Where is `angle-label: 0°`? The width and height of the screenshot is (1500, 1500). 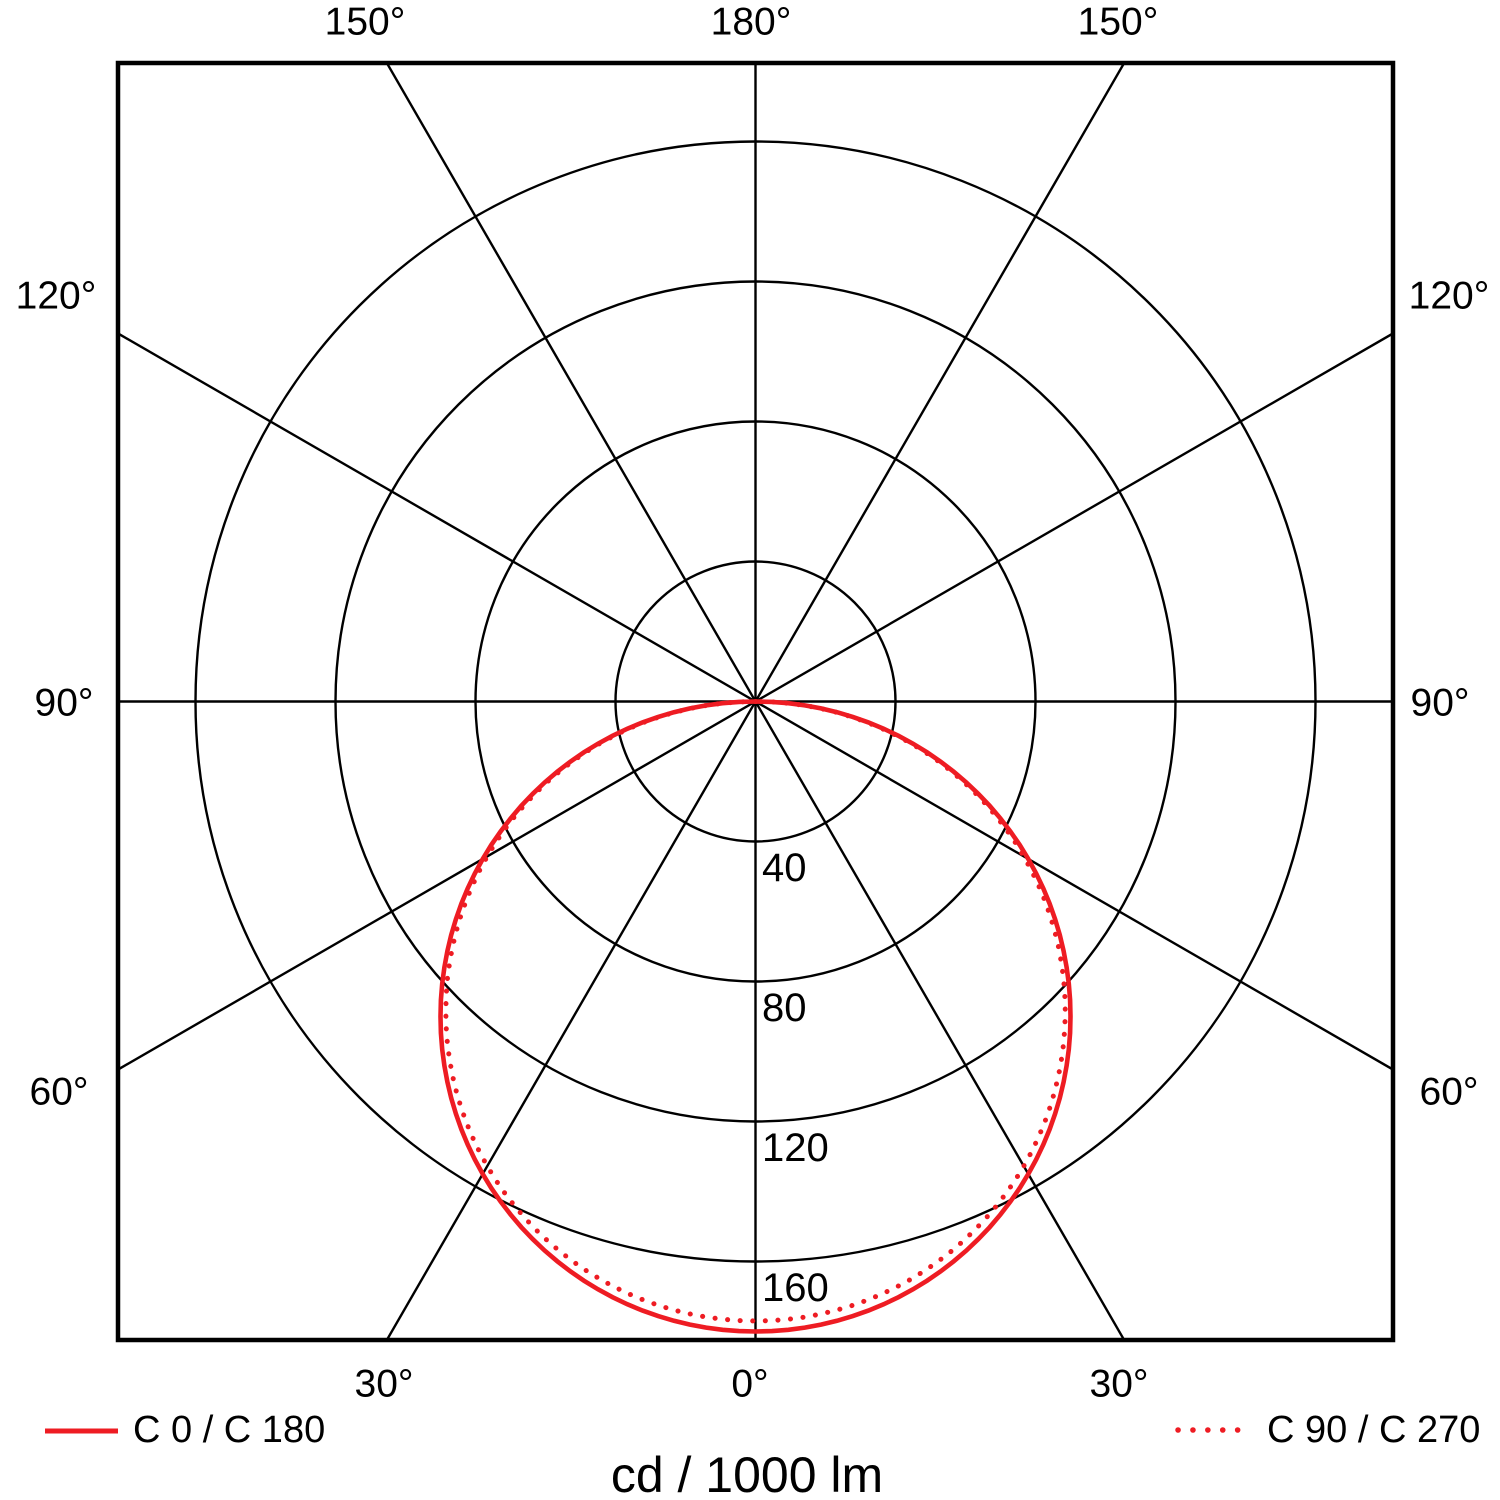 angle-label: 0° is located at coordinates (750, 1384).